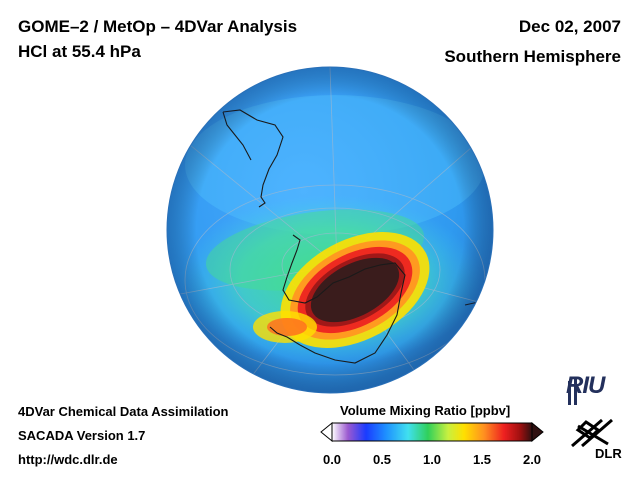 This screenshot has height=480, width=640. What do you see at coordinates (332, 459) in the screenshot?
I see `colorbar-tick-0: 0.0` at bounding box center [332, 459].